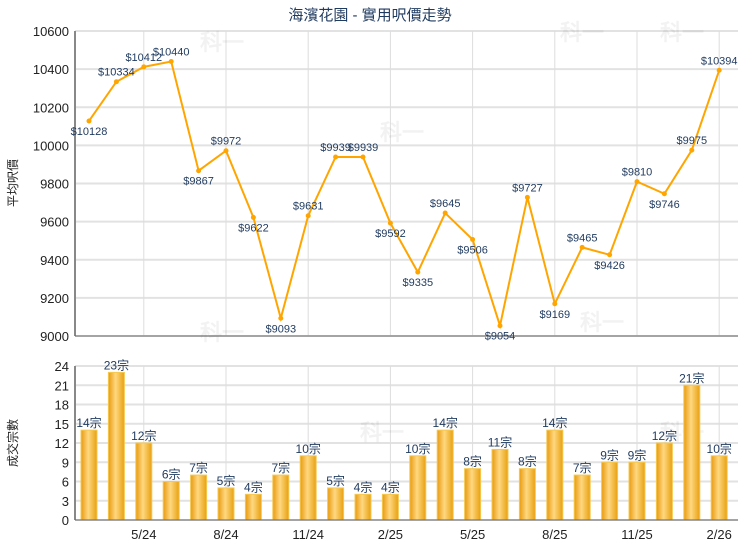  I want to click on bar-value-label: 12宗, so click(143, 435).